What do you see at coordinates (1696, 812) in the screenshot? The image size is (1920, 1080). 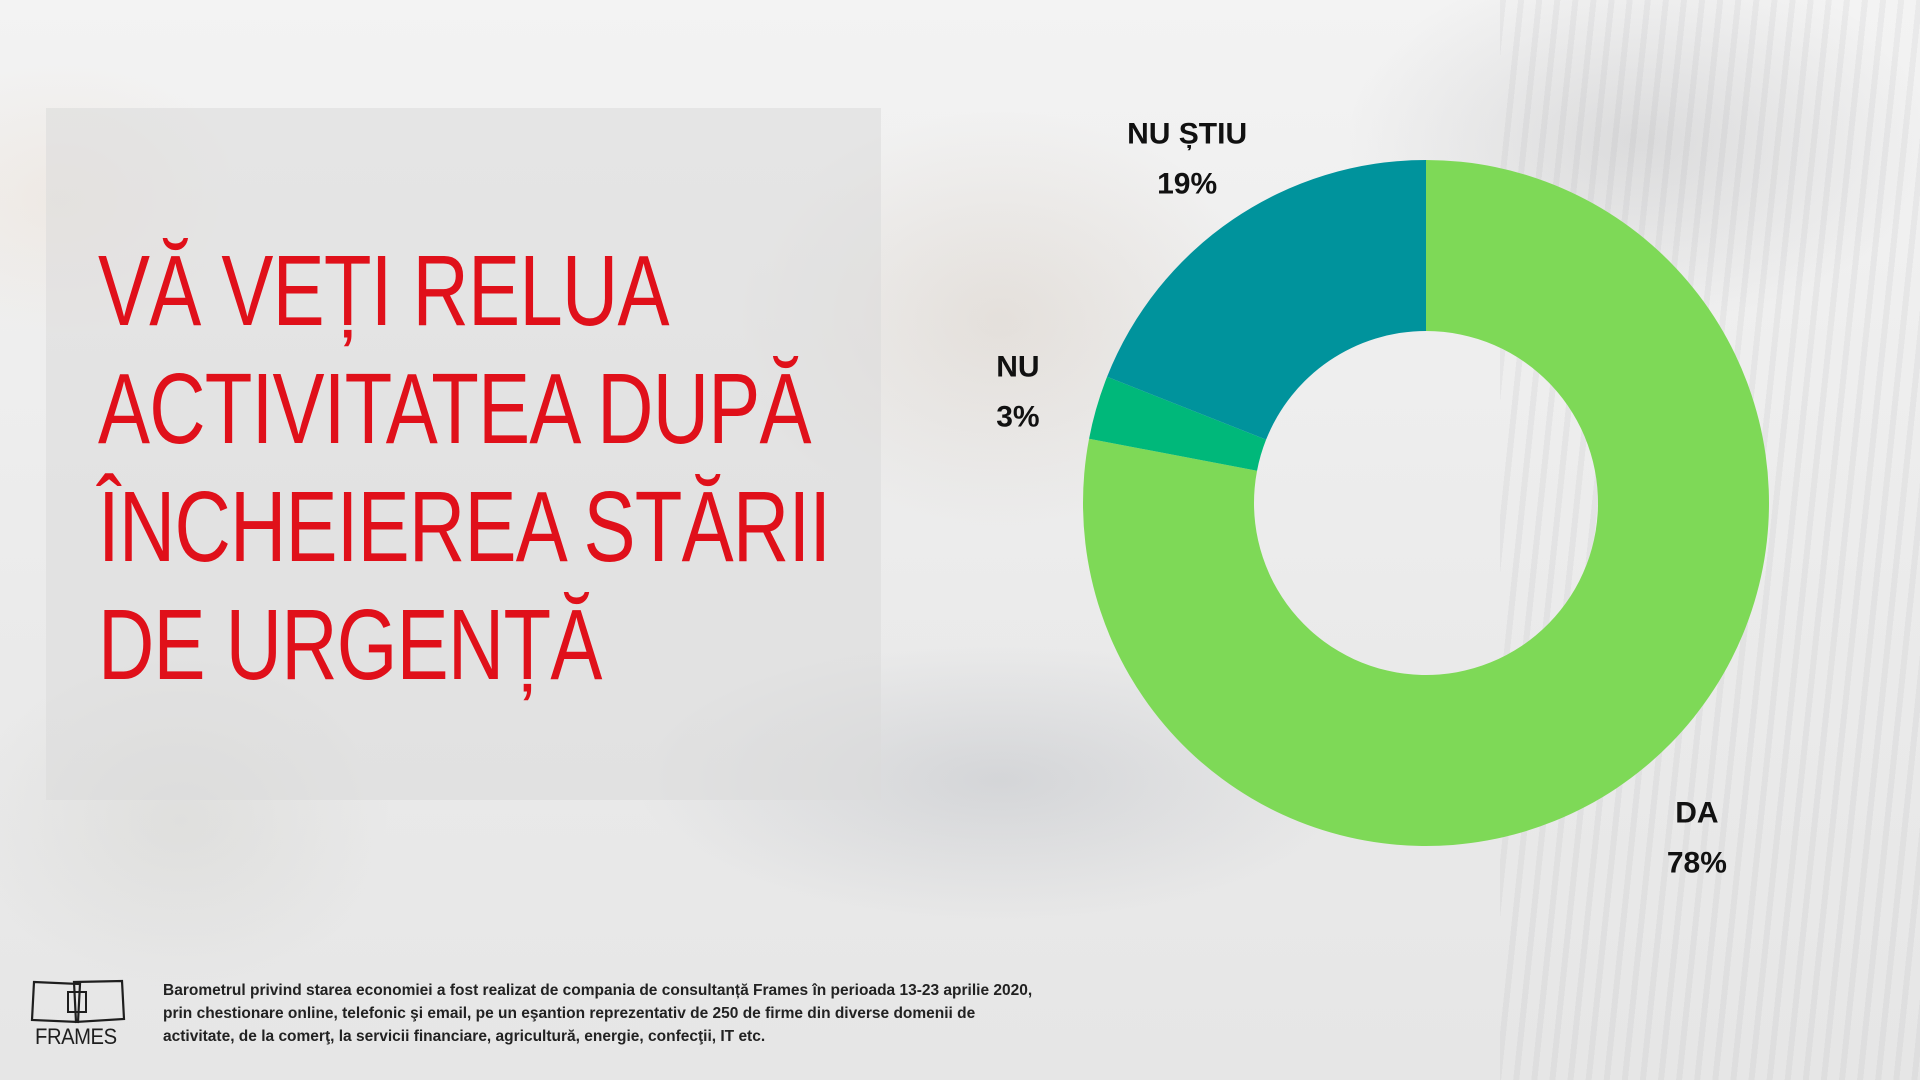 I see `slice-label-da: DA` at bounding box center [1696, 812].